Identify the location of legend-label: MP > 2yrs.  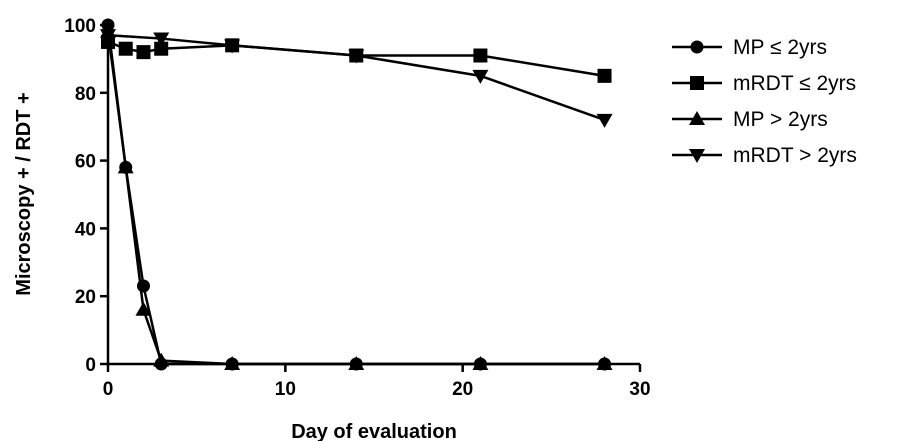
(780, 119).